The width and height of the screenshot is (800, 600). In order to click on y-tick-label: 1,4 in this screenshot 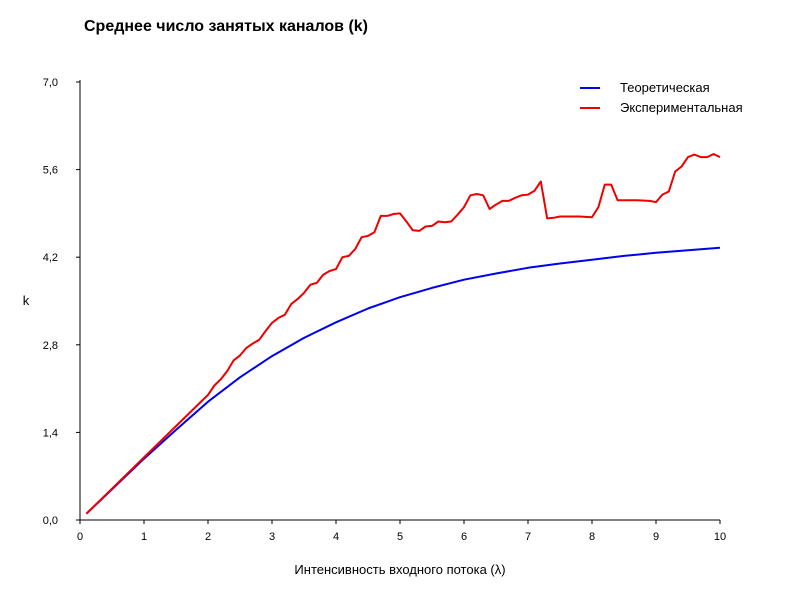, I will do `click(50, 433)`.